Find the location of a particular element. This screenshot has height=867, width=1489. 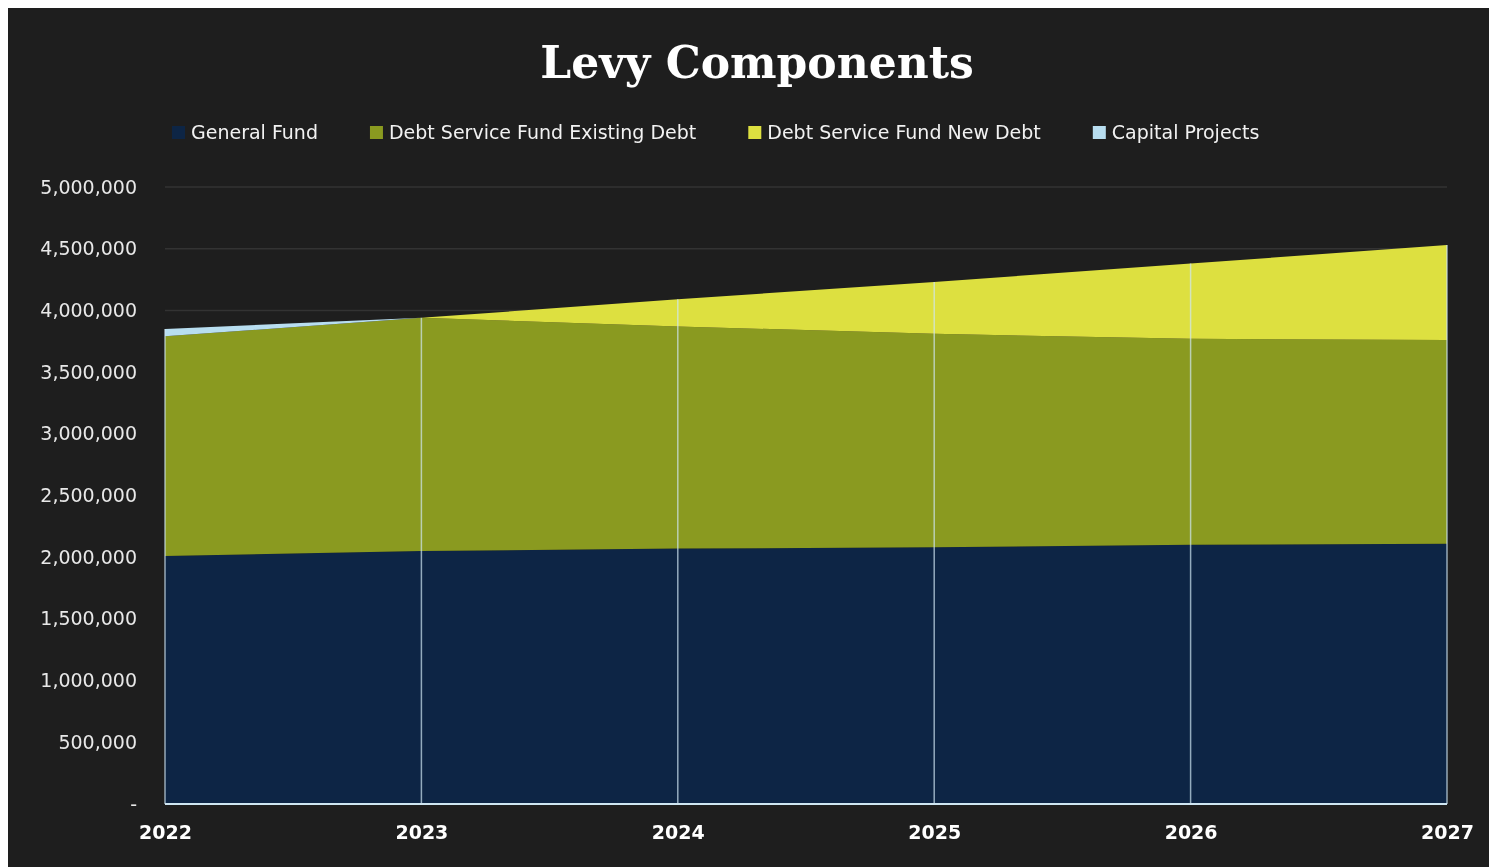

y-tick-label: 1,500,000 is located at coordinates (88, 618).